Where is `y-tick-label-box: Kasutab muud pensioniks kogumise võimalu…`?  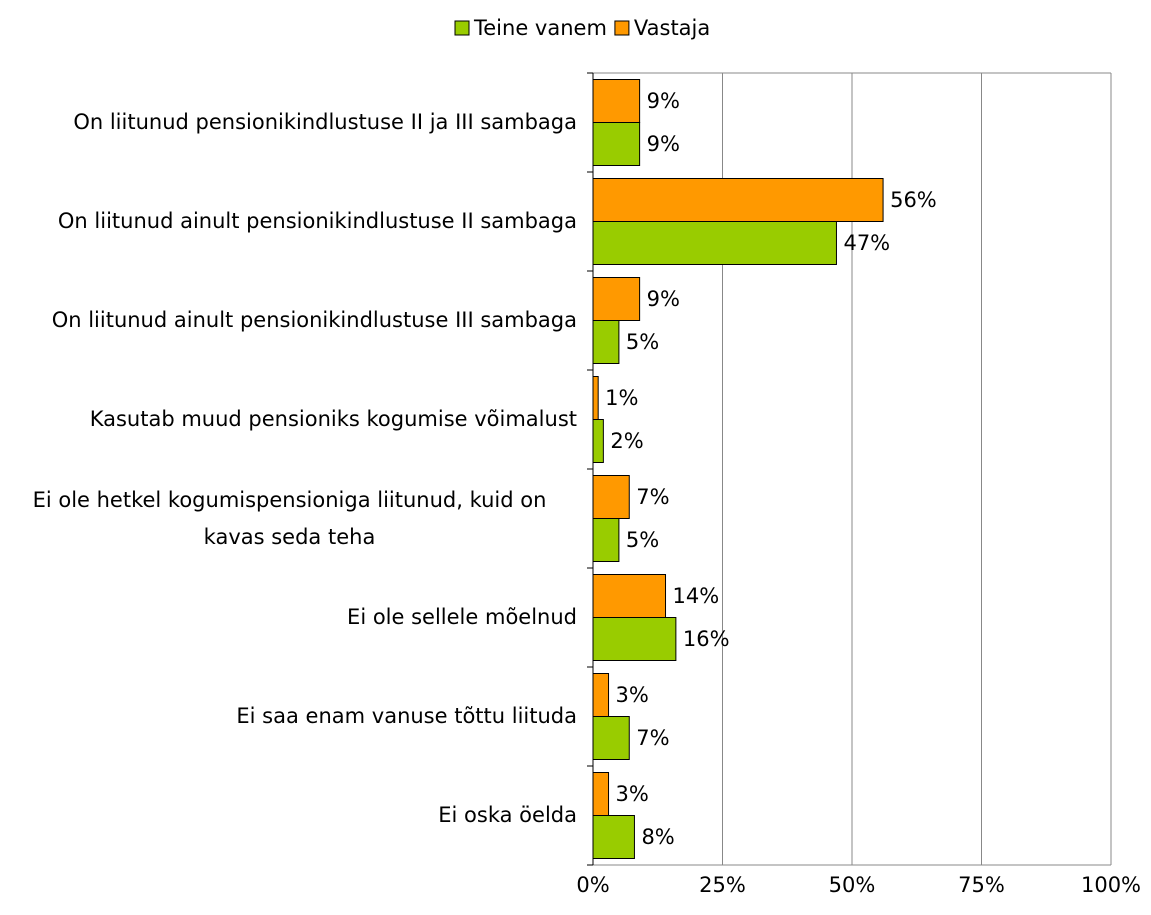
y-tick-label-box: Kasutab muud pensioniks kogumise võimalu… is located at coordinates (289, 419).